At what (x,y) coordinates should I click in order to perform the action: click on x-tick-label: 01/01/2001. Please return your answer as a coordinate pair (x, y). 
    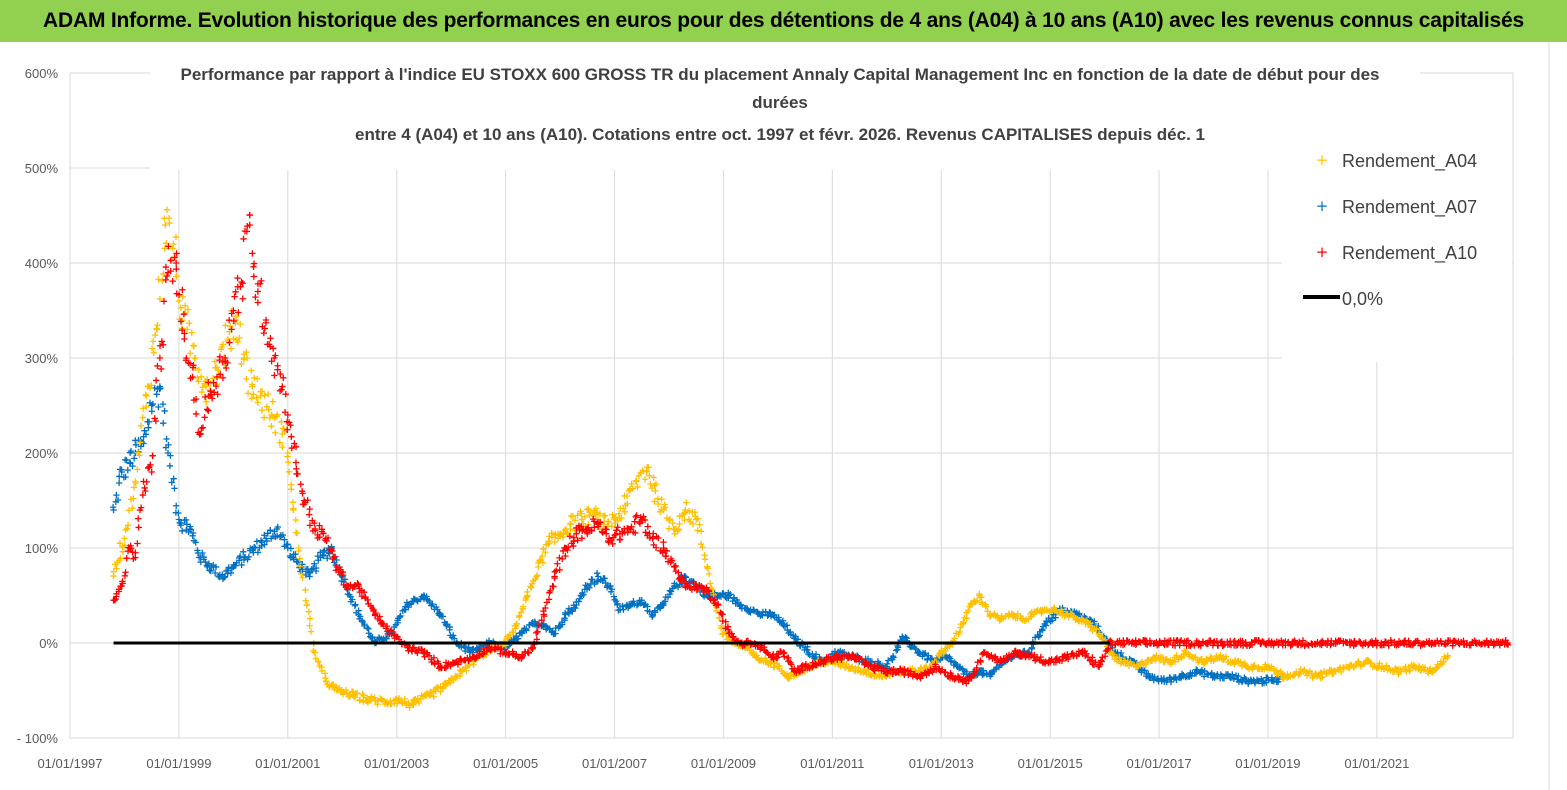
    Looking at the image, I should click on (287, 763).